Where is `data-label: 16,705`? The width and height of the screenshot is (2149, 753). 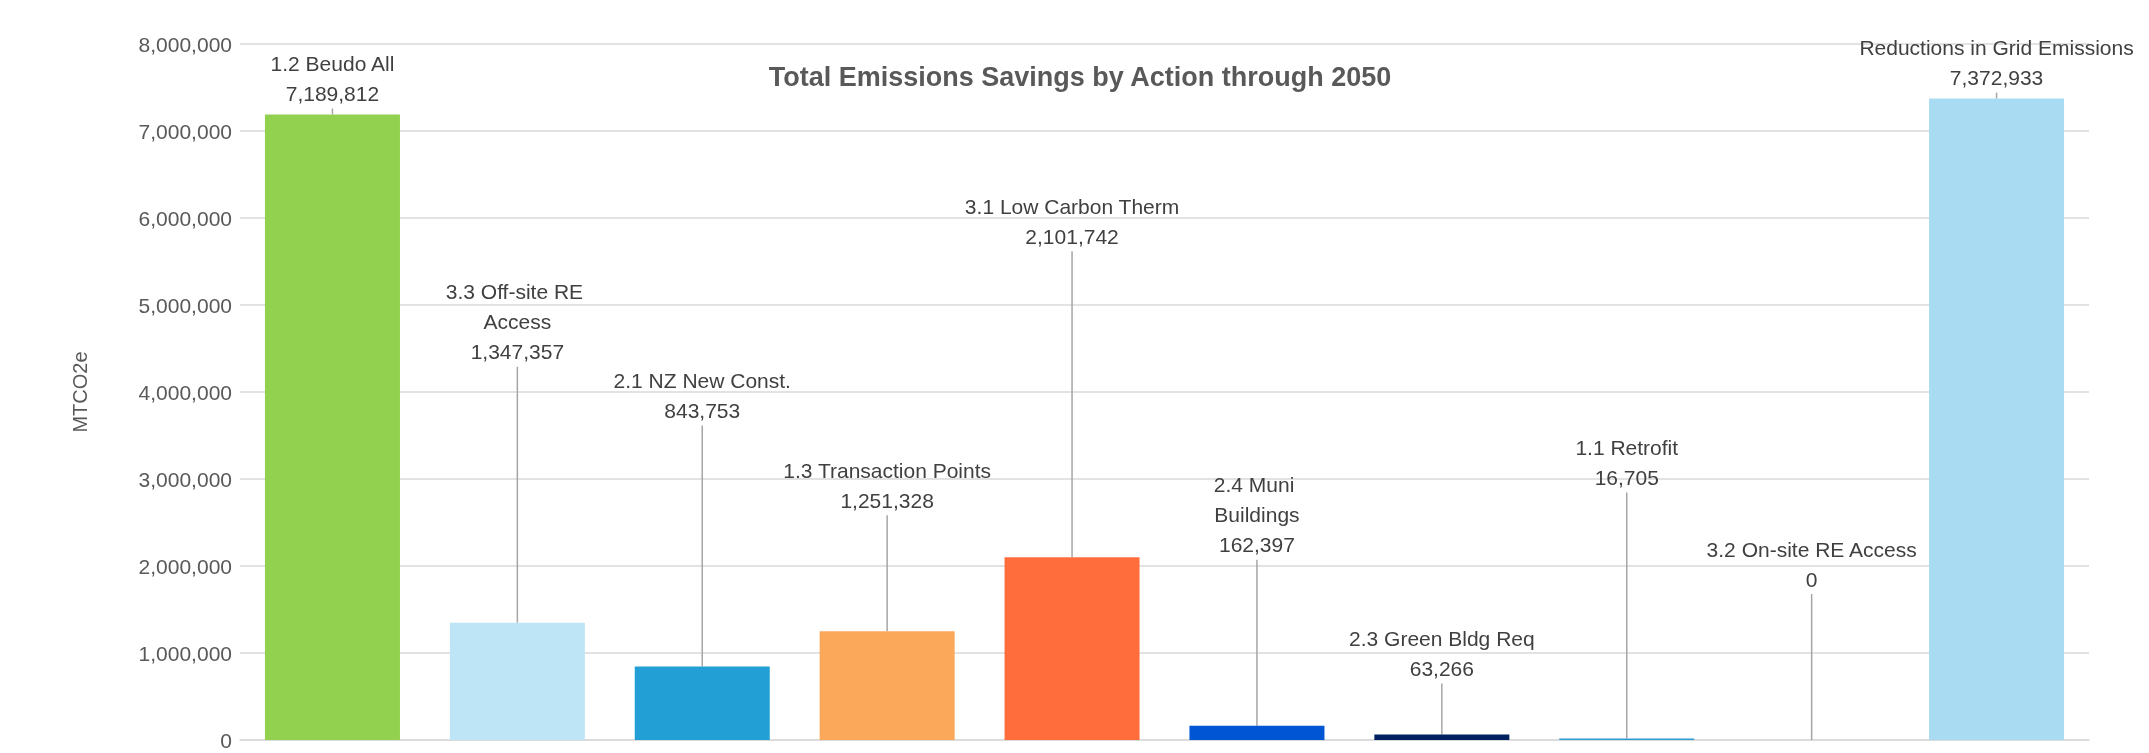
data-label: 16,705 is located at coordinates (1626, 478).